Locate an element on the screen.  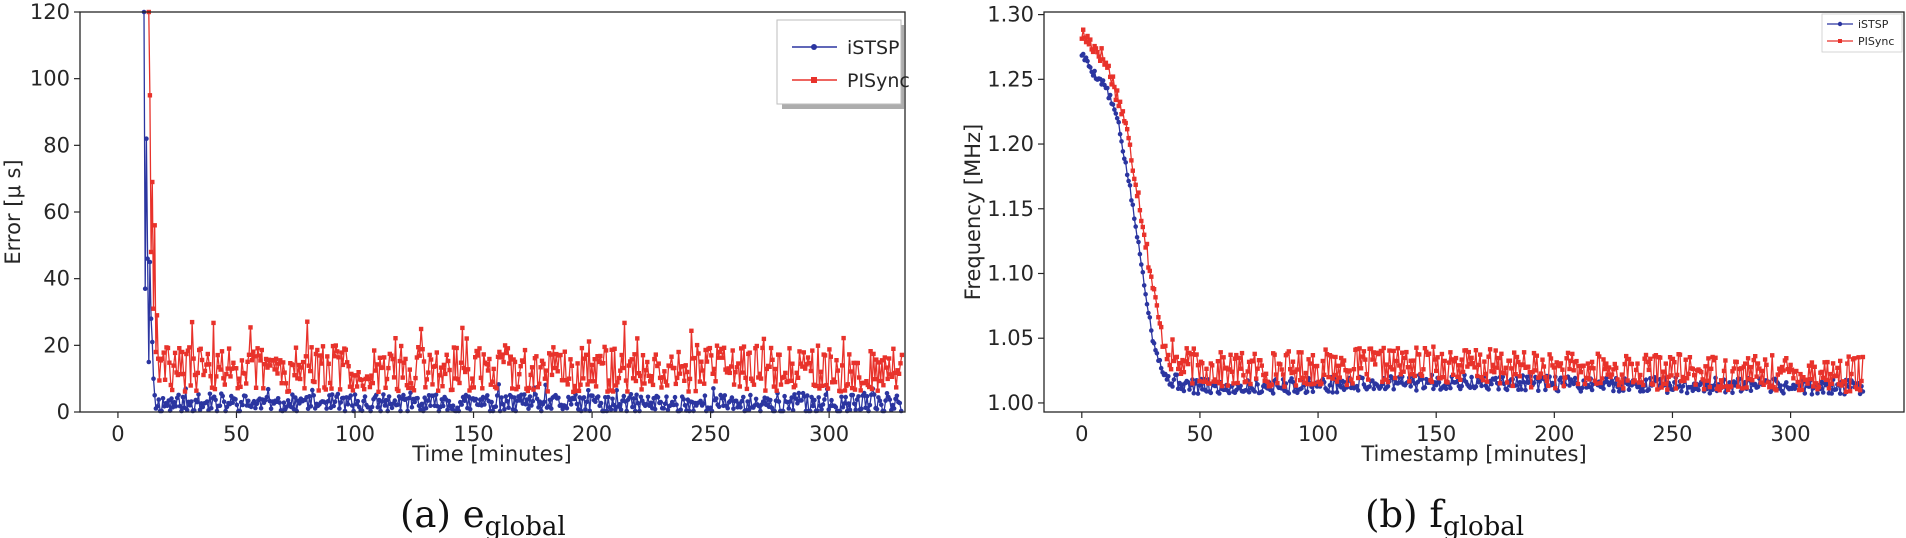
chart-b-caption-prefix: (b) f is located at coordinates (1405, 514).